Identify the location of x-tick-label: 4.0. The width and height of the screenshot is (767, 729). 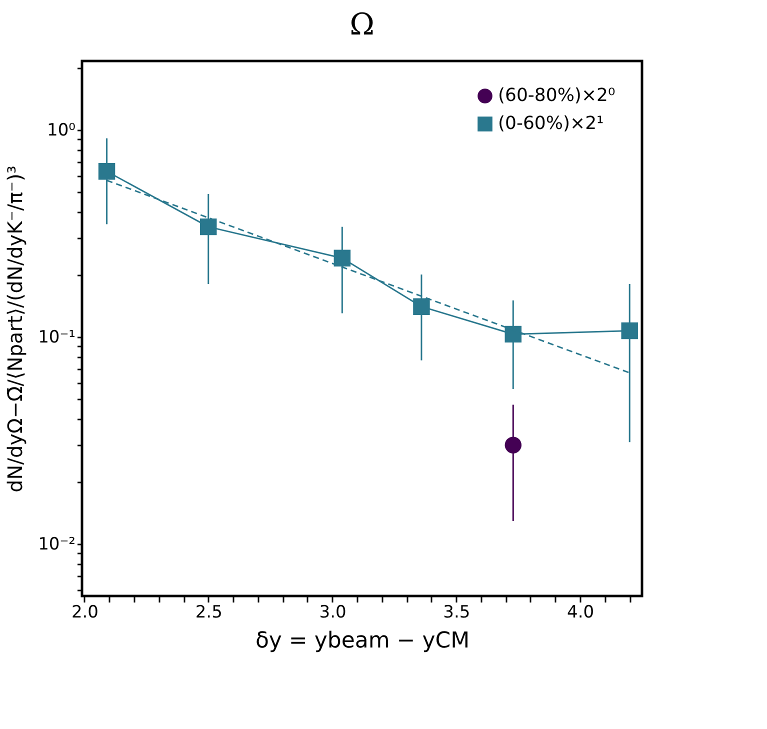
(580, 612).